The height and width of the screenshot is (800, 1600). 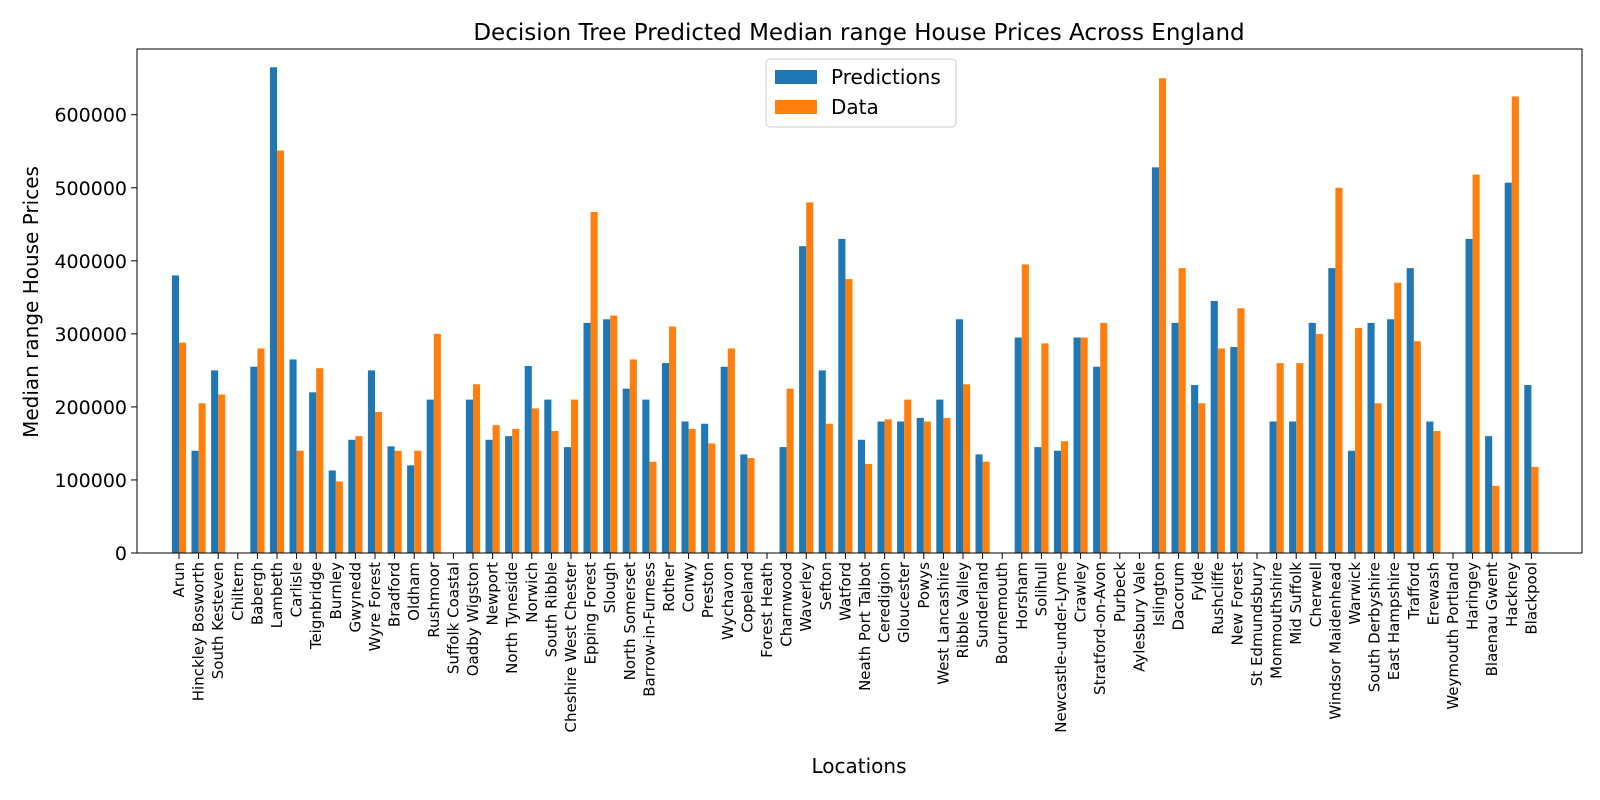 What do you see at coordinates (434, 599) in the screenshot?
I see `x-tick-label: Rushmoor` at bounding box center [434, 599].